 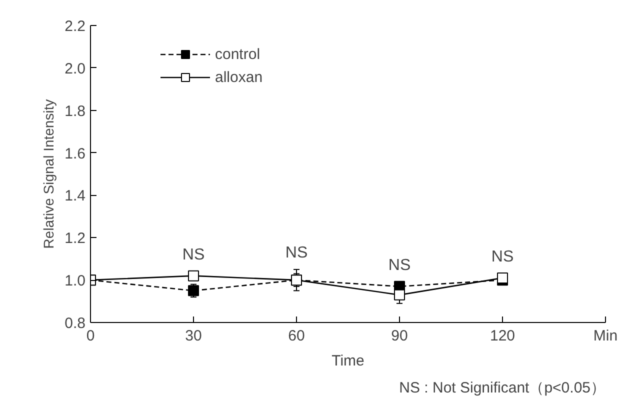 What do you see at coordinates (75, 239) in the screenshot?
I see `y-tick-label: 1.2` at bounding box center [75, 239].